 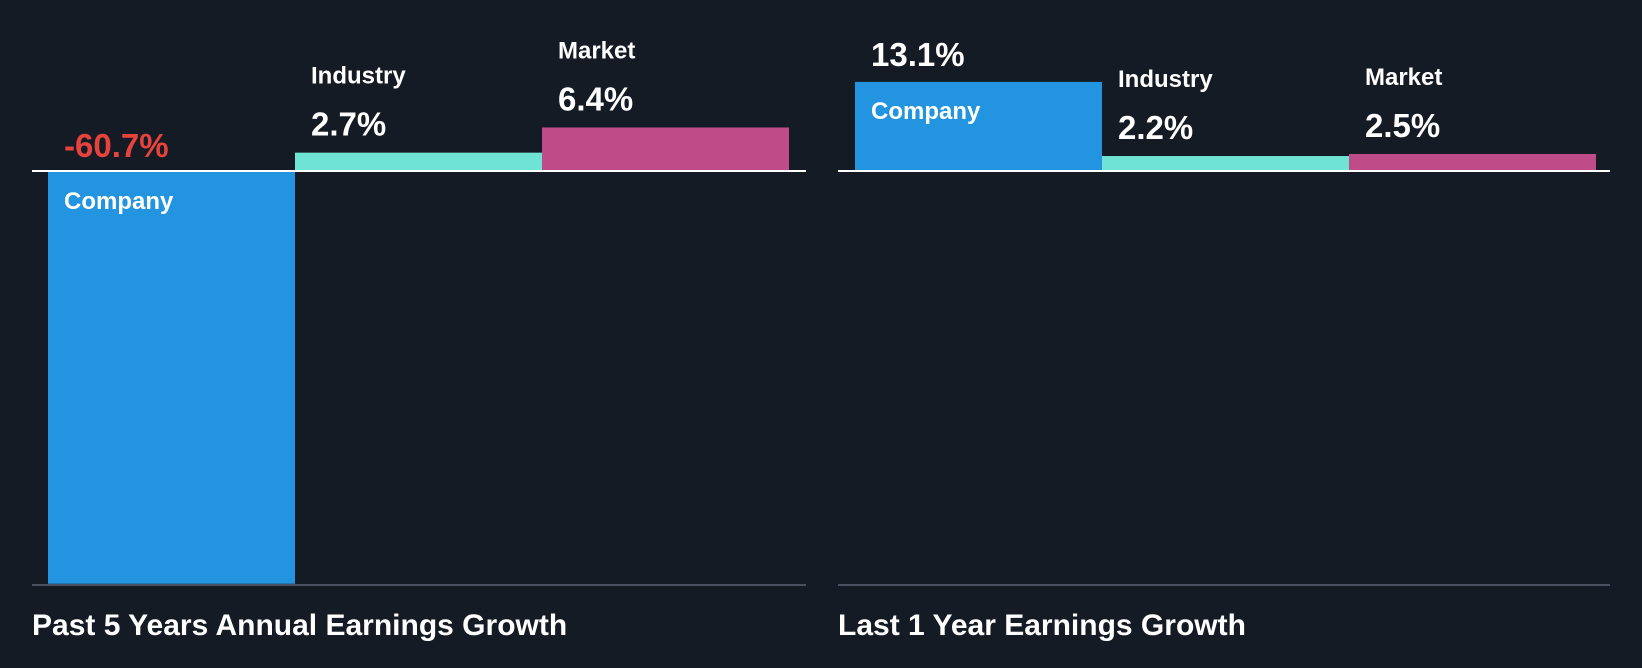 I want to click on value-label-market: 2.5%, so click(x=1402, y=125).